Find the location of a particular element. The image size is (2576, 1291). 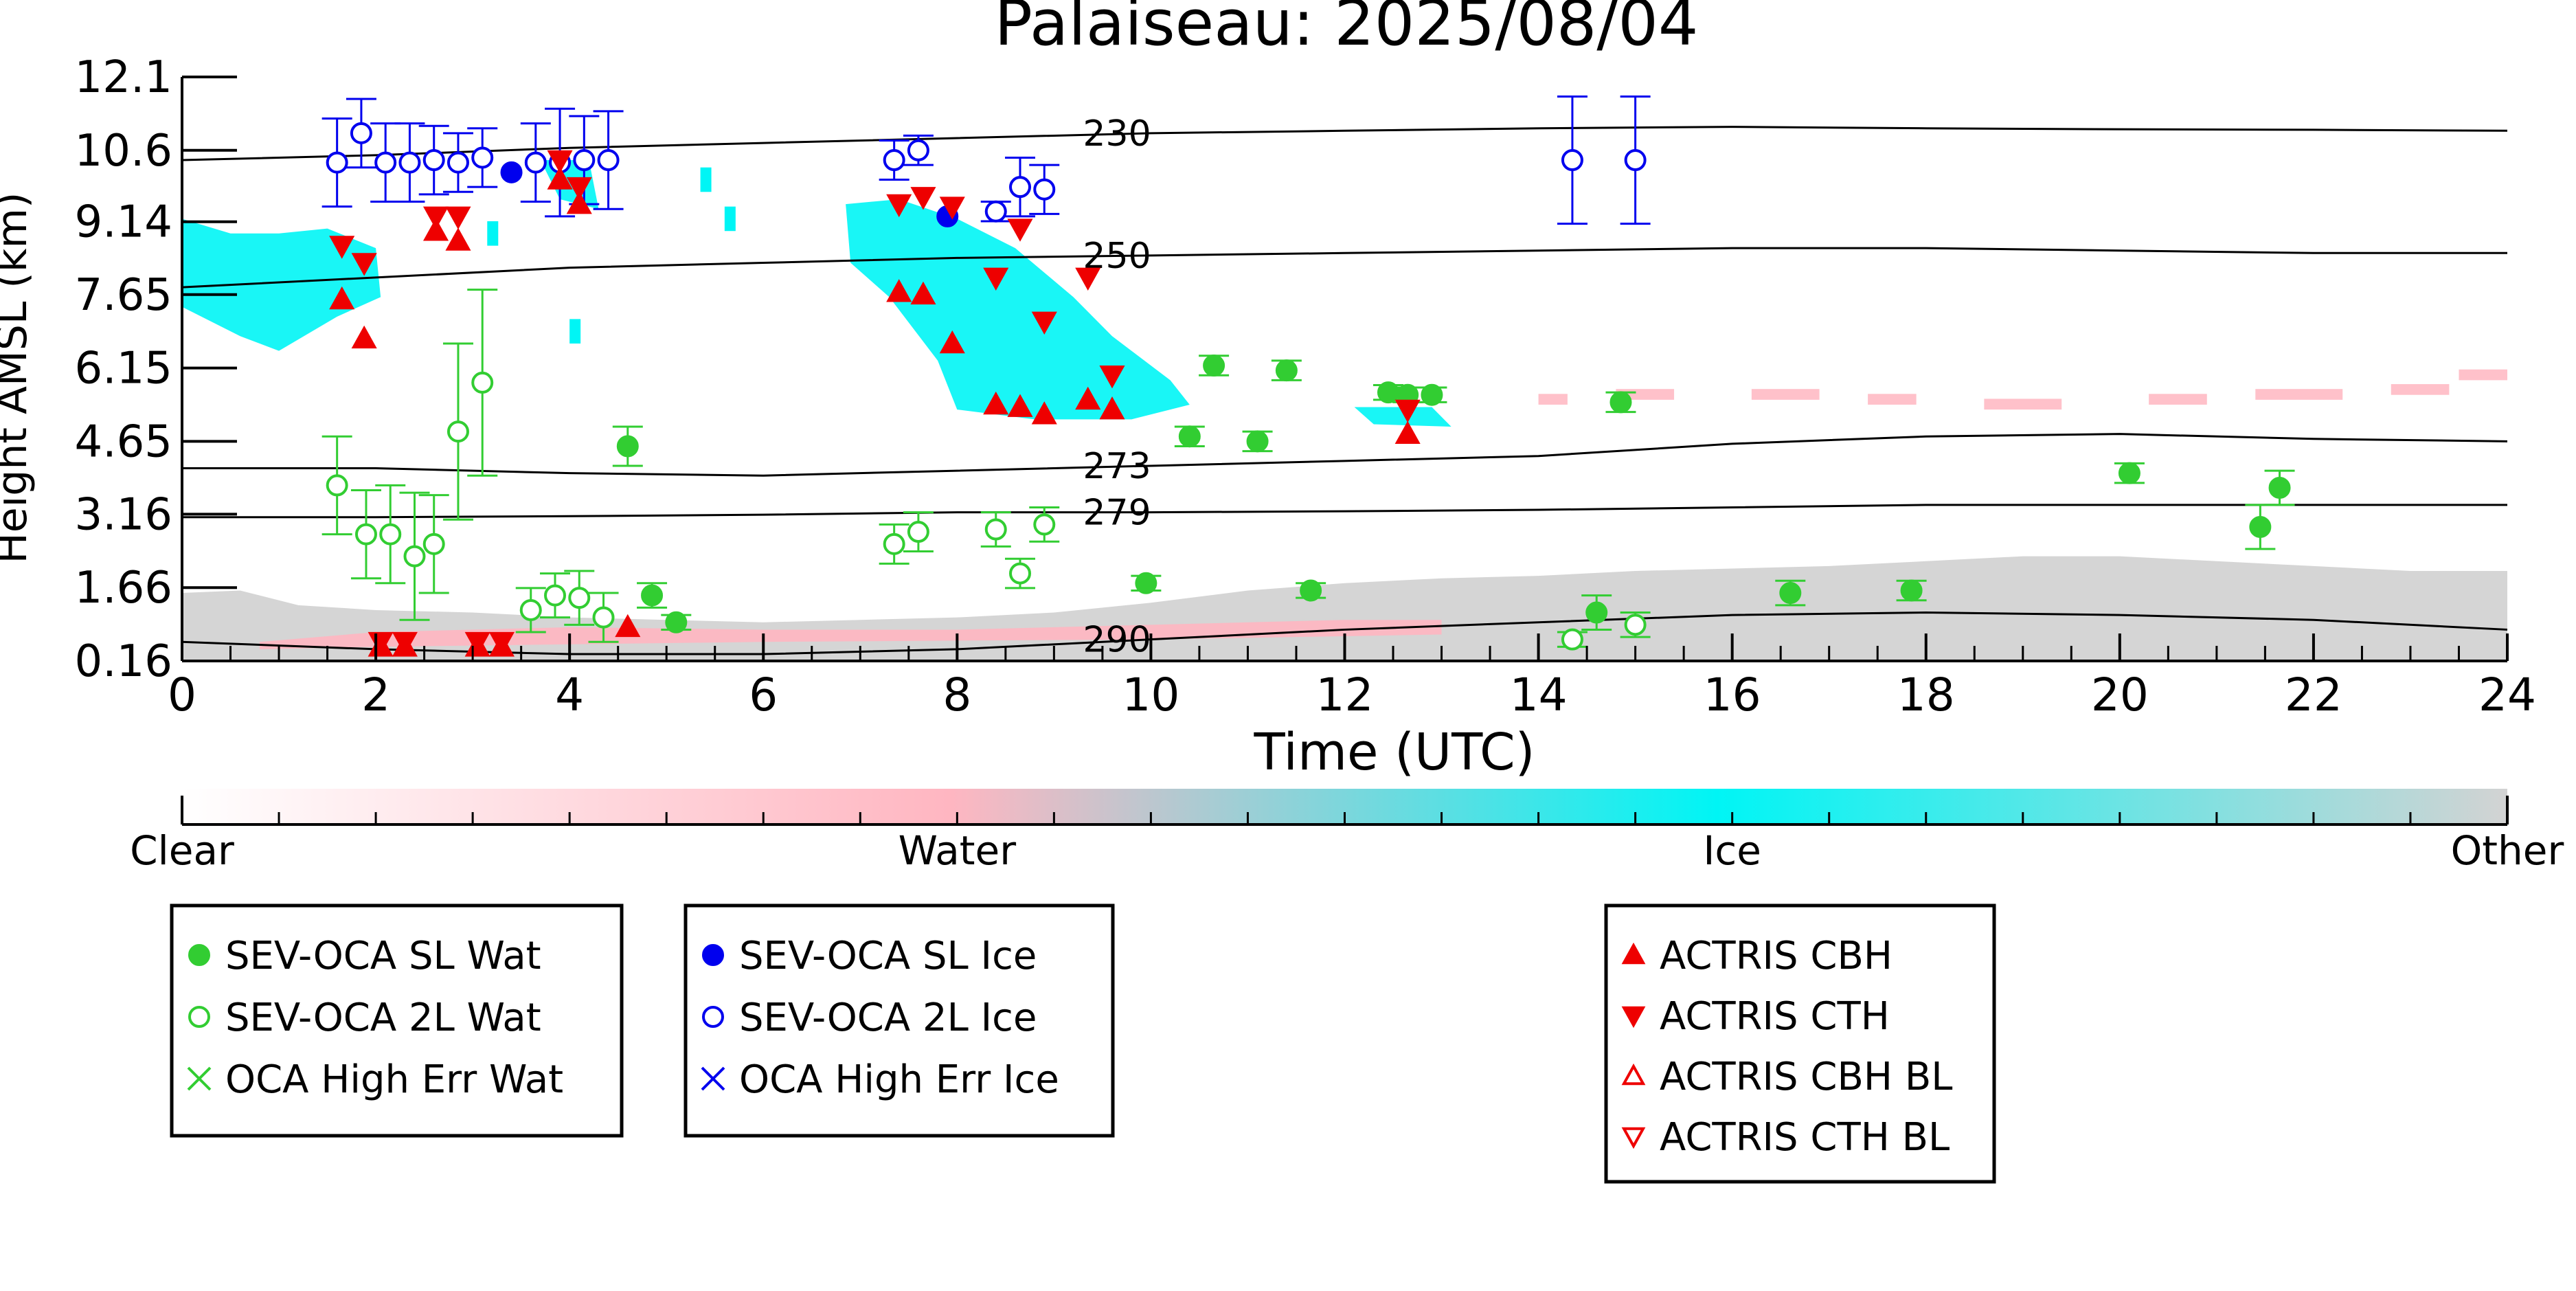

x-tick-label: 0 is located at coordinates (182, 695).